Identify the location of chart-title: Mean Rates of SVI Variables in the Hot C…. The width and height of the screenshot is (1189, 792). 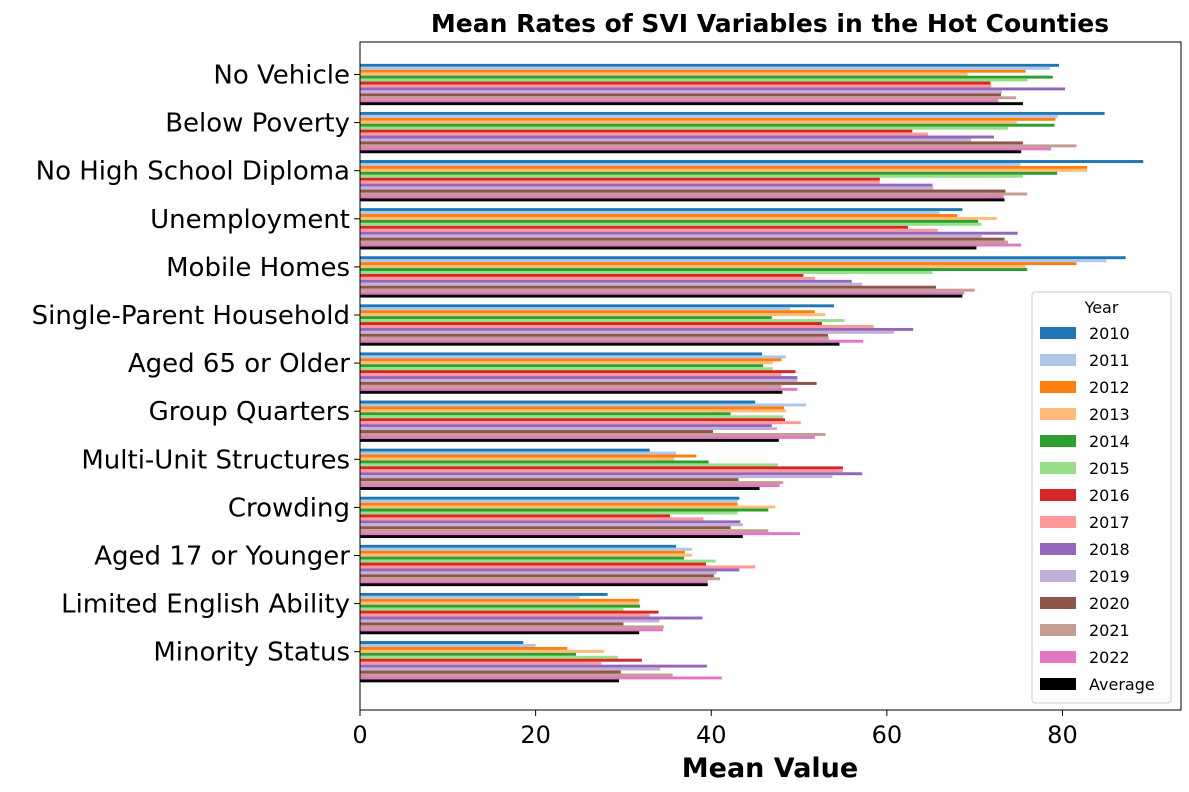
(770, 23).